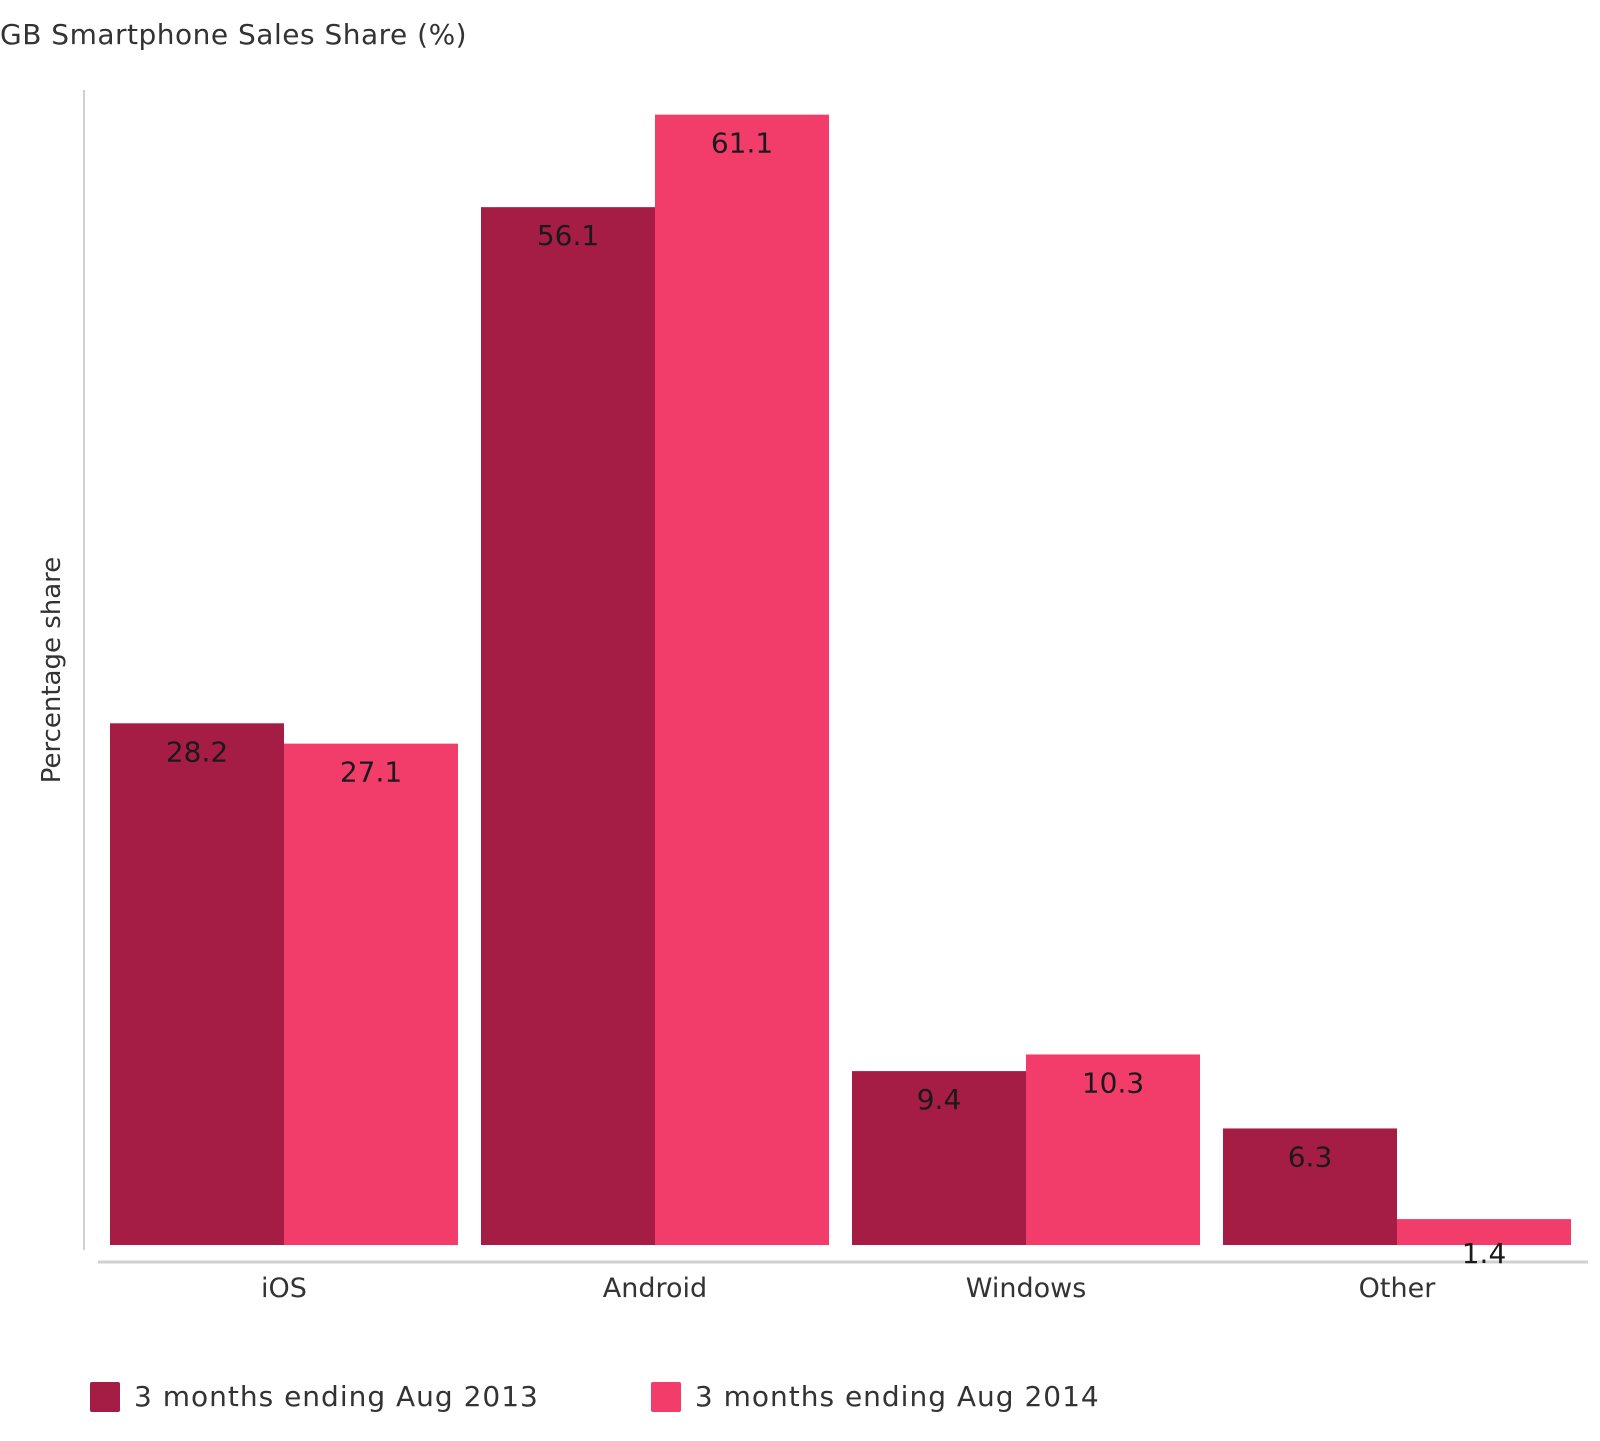 The height and width of the screenshot is (1441, 1600). I want to click on legend-swatch-2013, so click(105, 1396).